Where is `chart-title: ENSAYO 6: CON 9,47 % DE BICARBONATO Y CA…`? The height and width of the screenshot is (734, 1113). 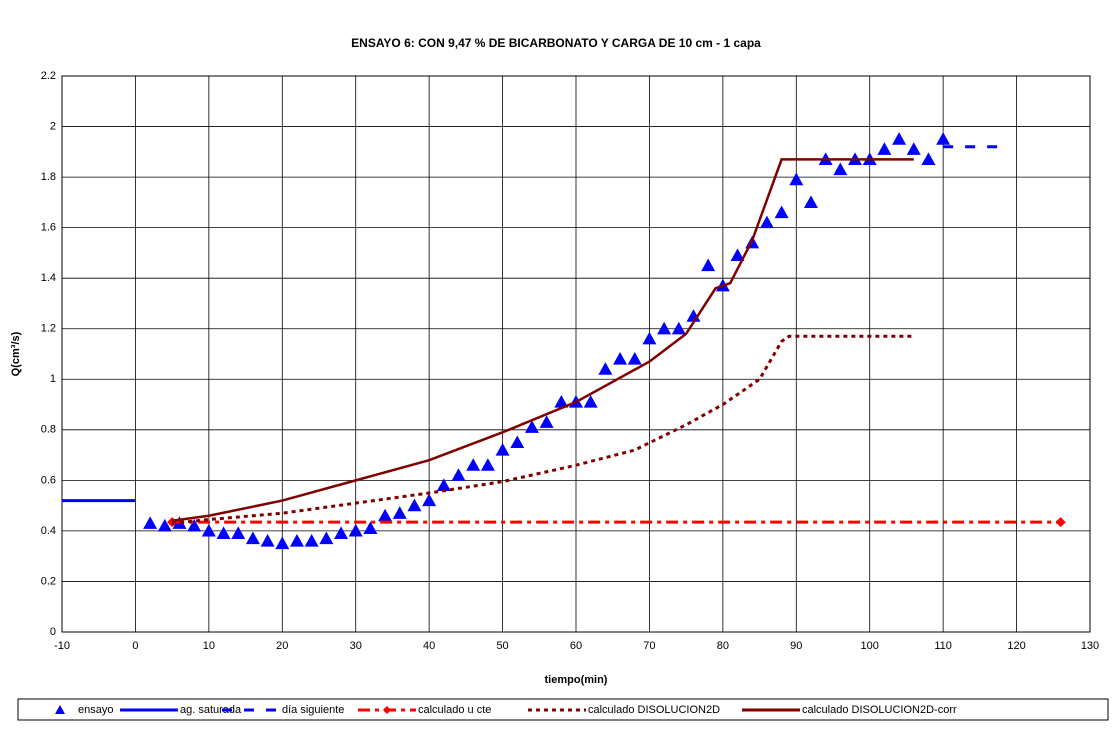
chart-title: ENSAYO 6: CON 9,47 % DE BICARBONATO Y CA… is located at coordinates (556, 43).